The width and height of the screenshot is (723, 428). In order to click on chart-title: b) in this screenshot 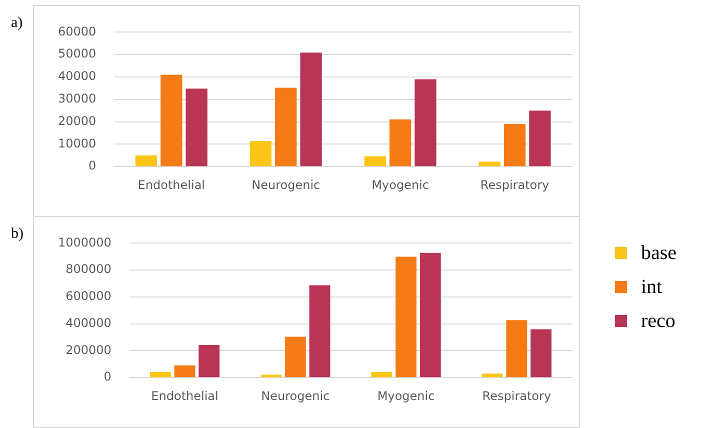, I will do `click(17, 234)`.